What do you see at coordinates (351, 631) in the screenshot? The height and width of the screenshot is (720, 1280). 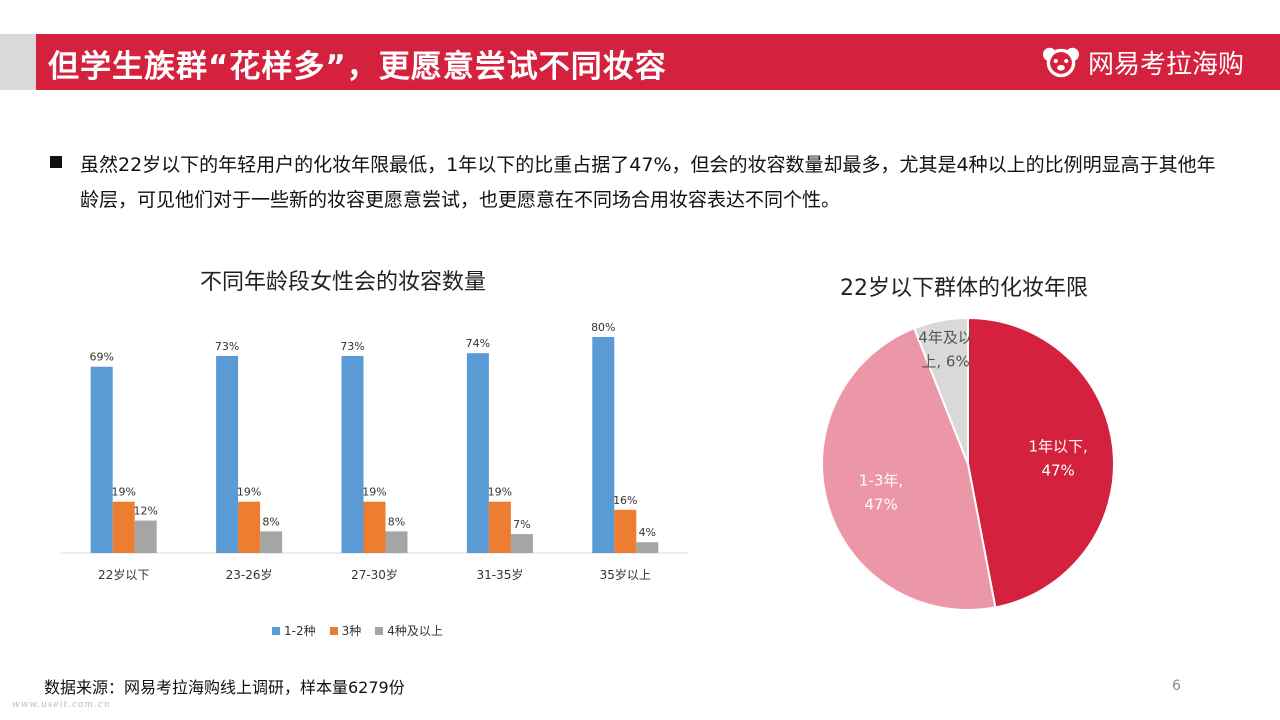 I see `legend-label: 3种` at bounding box center [351, 631].